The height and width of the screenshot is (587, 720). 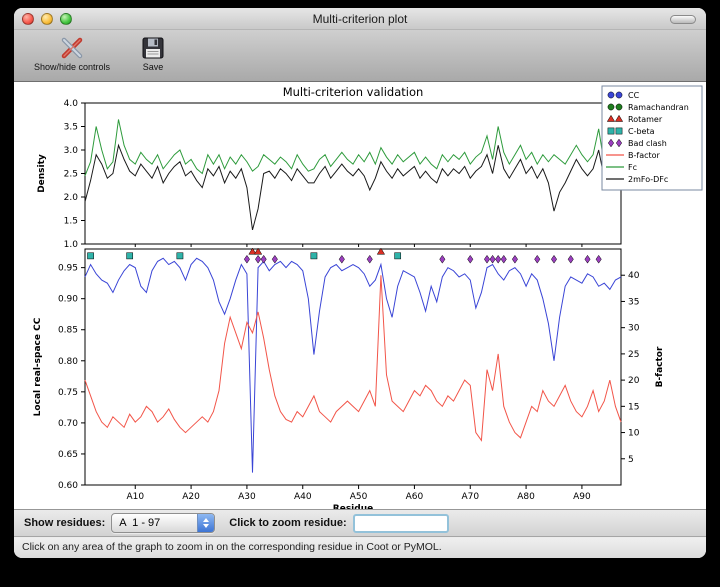 I want to click on svg-text: Density, so click(x=42, y=173).